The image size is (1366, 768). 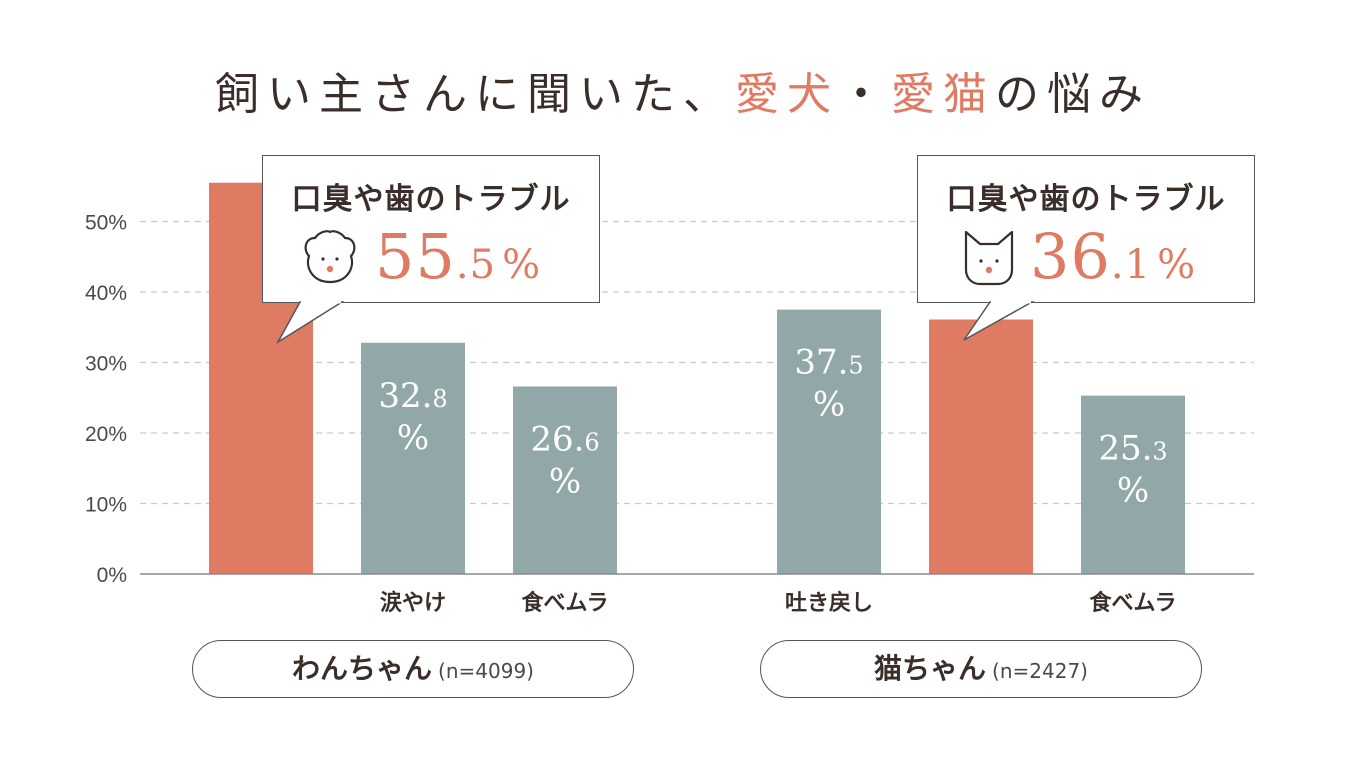 What do you see at coordinates (106, 505) in the screenshot?
I see `y-tick-label: 10%` at bounding box center [106, 505].